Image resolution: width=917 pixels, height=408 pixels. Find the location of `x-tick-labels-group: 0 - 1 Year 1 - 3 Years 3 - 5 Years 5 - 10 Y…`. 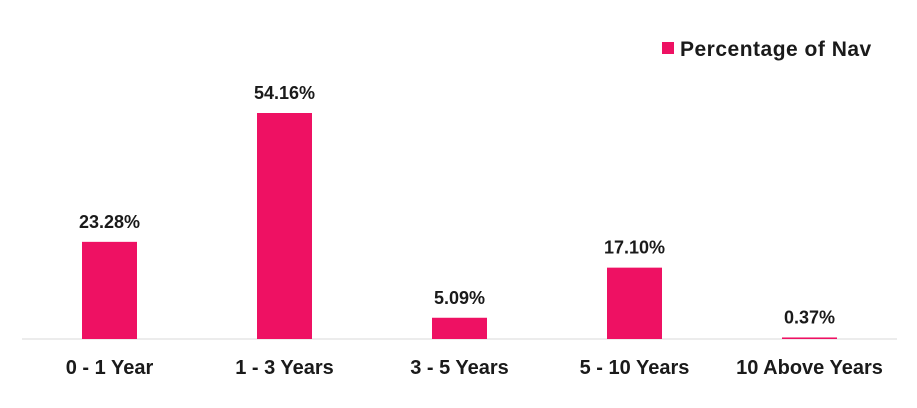

x-tick-labels-group: 0 - 1 Year 1 - 3 Years 3 - 5 Years 5 - 10 Y… is located at coordinates (474, 368).